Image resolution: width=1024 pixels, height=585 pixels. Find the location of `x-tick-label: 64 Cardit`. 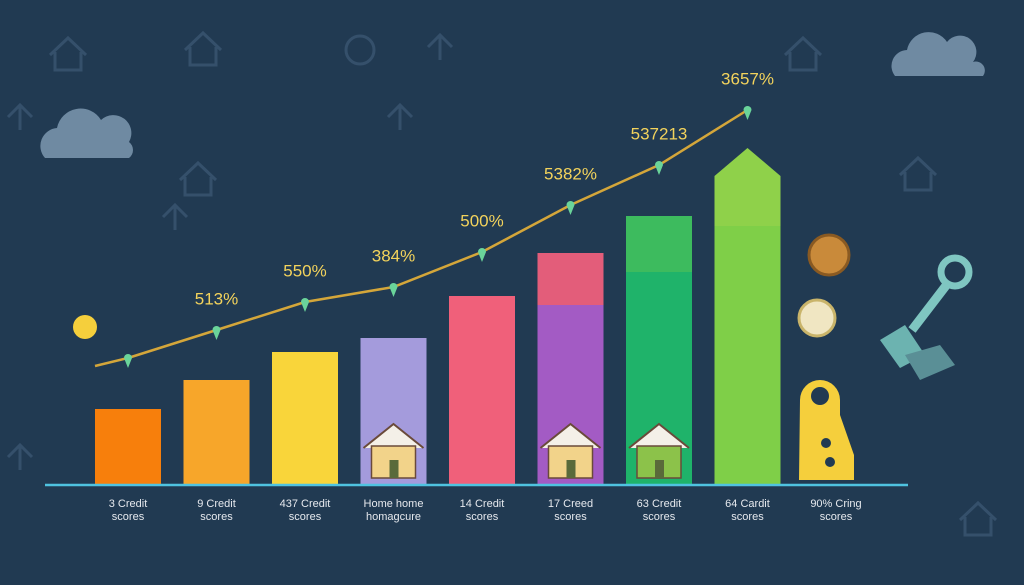

x-tick-label: 64 Cardit is located at coordinates (747, 504).